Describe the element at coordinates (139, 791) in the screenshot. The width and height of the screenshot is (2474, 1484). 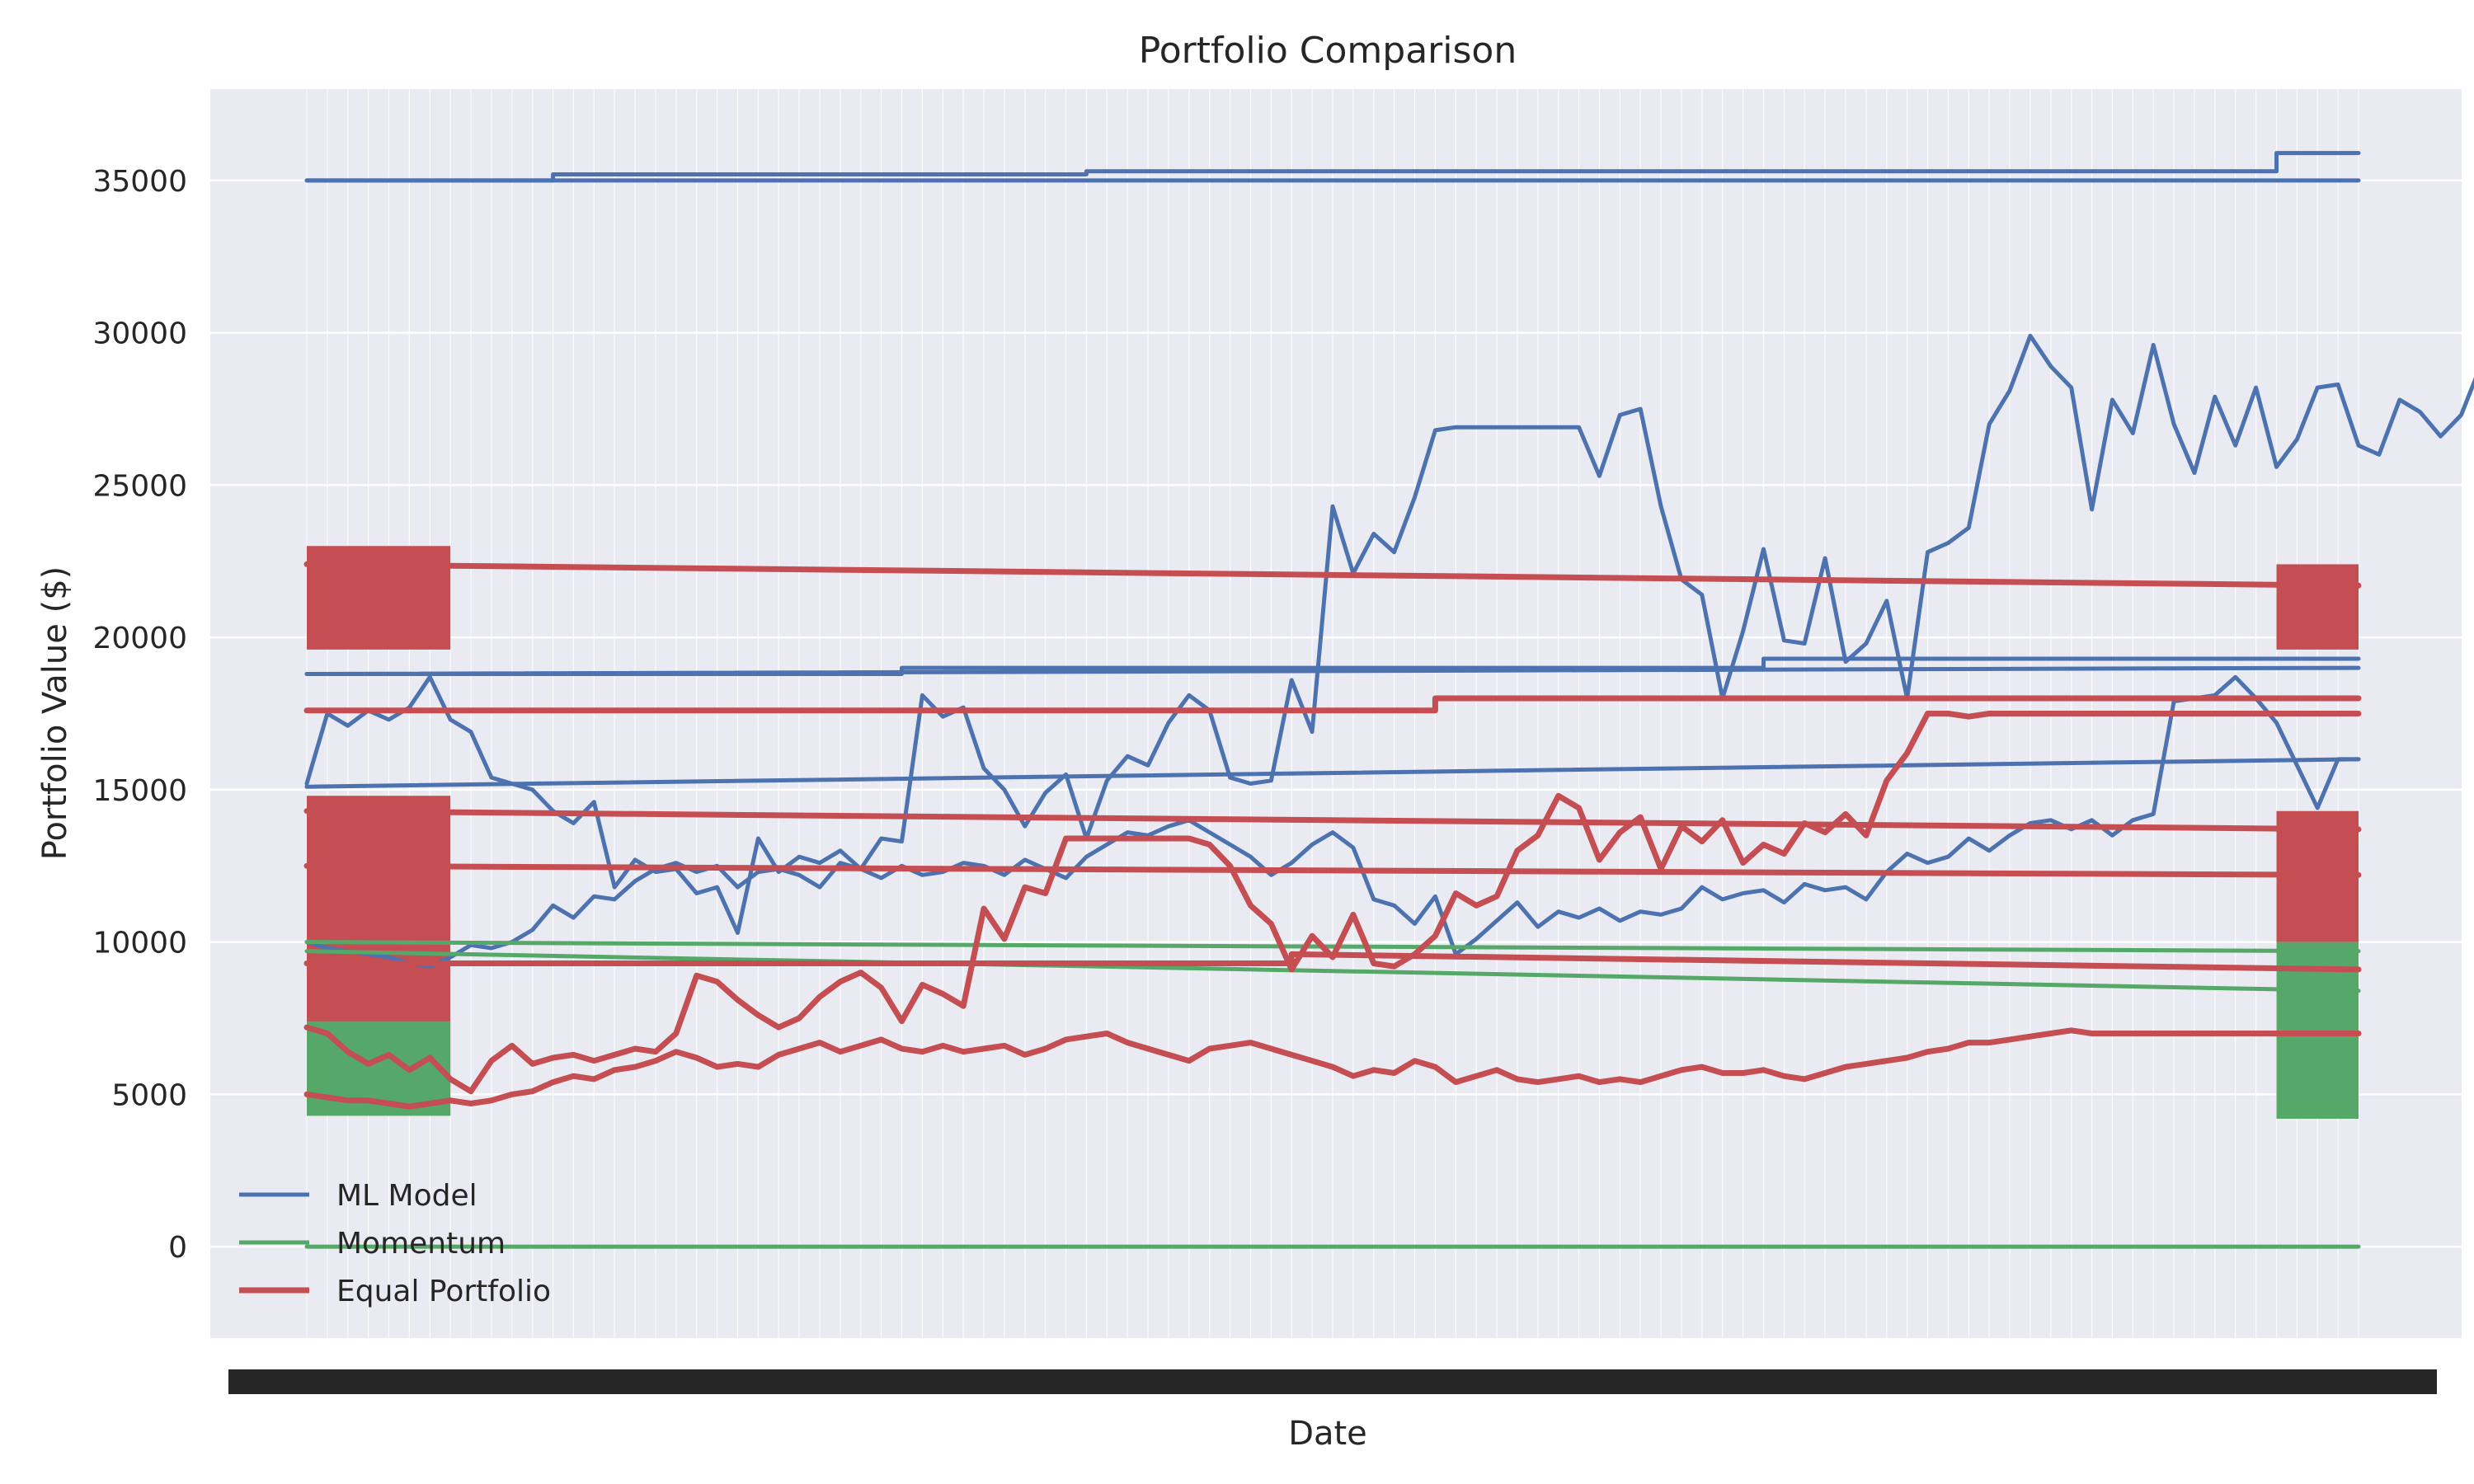
I see `y-tick-label: 15000` at that location.